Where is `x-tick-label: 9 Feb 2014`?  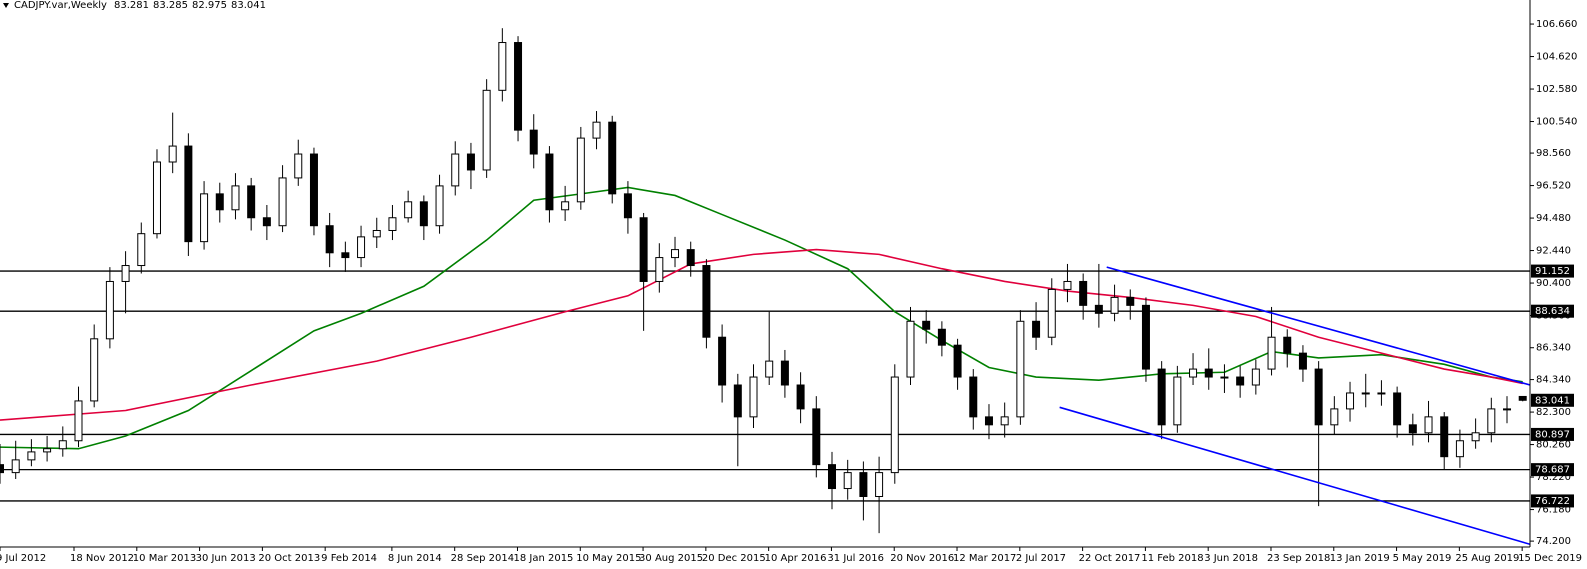 x-tick-label: 9 Feb 2014 is located at coordinates (349, 558).